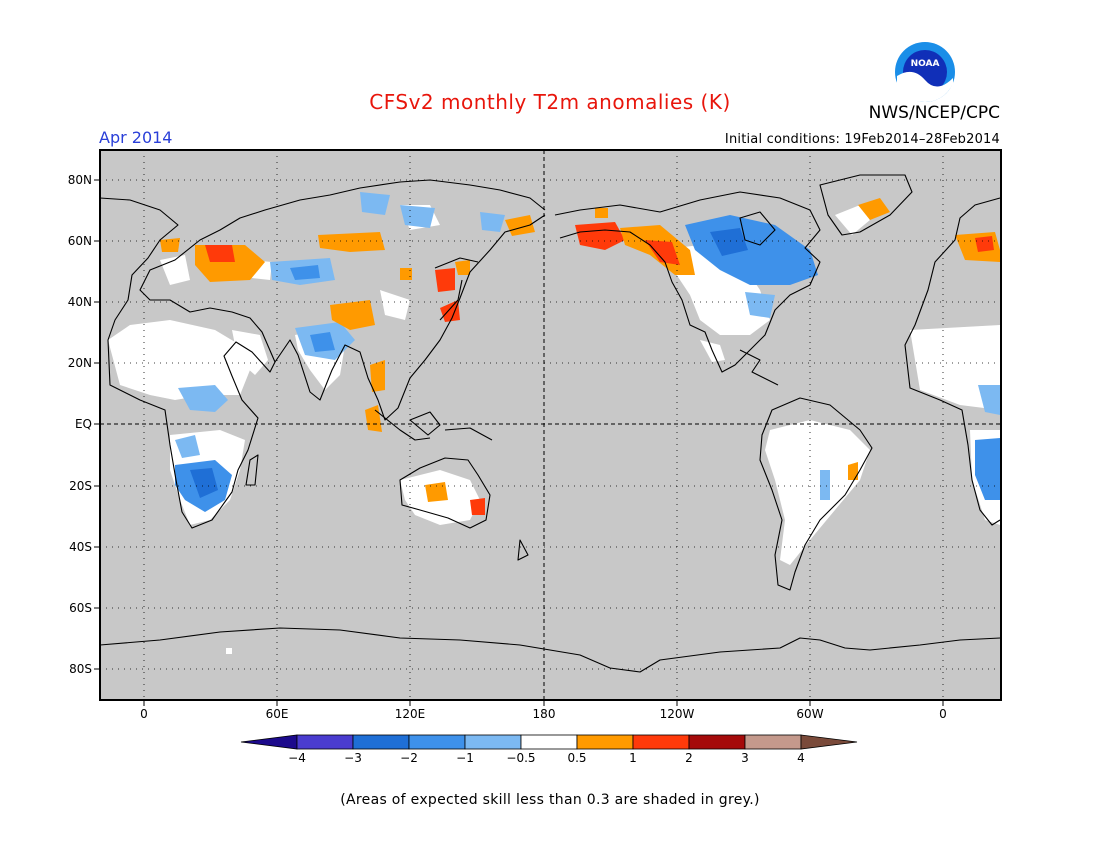  Describe the element at coordinates (465, 758) in the screenshot. I see `colorbar-label: −1` at that location.